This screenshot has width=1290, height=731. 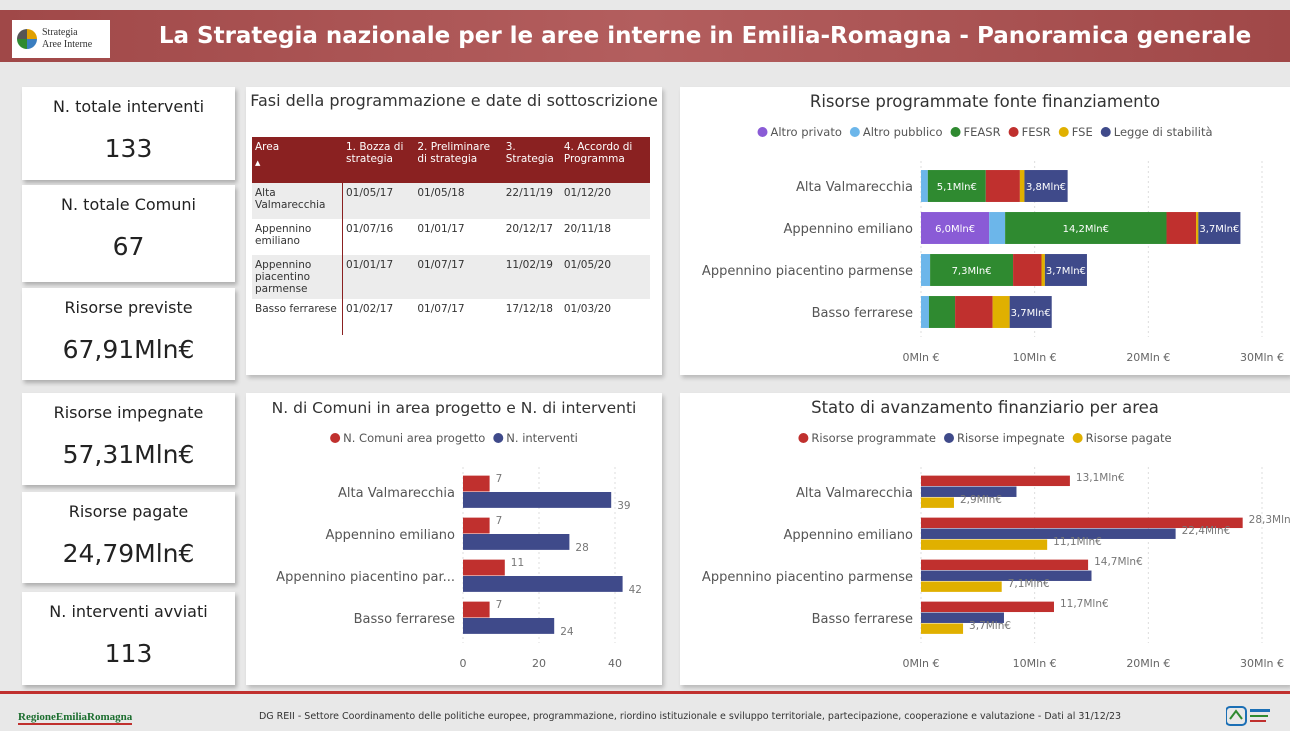 What do you see at coordinates (297, 201) in the screenshot?
I see `table-cell: Alta Valmarecchia` at bounding box center [297, 201].